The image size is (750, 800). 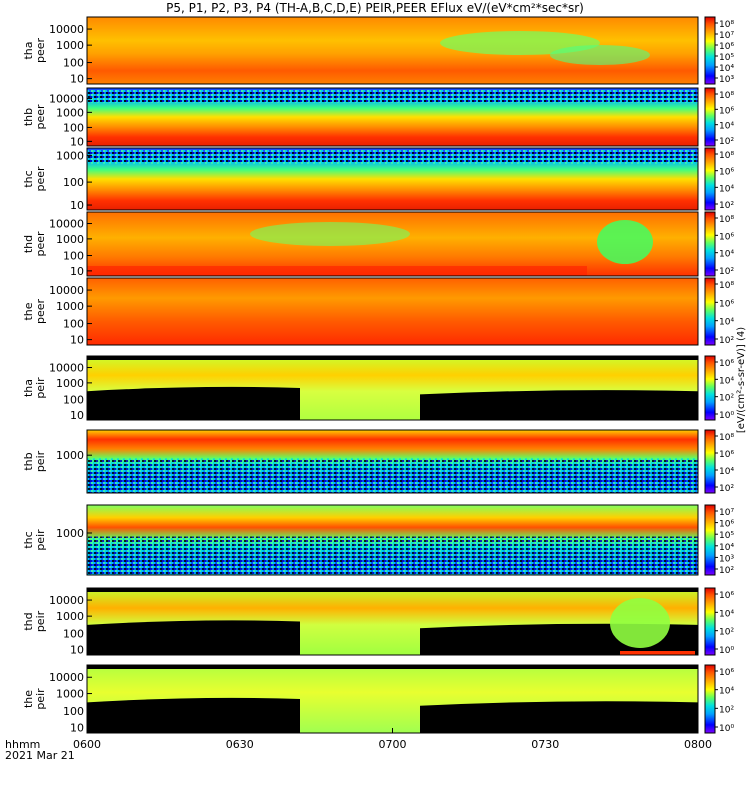 What do you see at coordinates (726, 323) in the screenshot?
I see `cbar-tick-the-peer-2: 10⁴` at bounding box center [726, 323].